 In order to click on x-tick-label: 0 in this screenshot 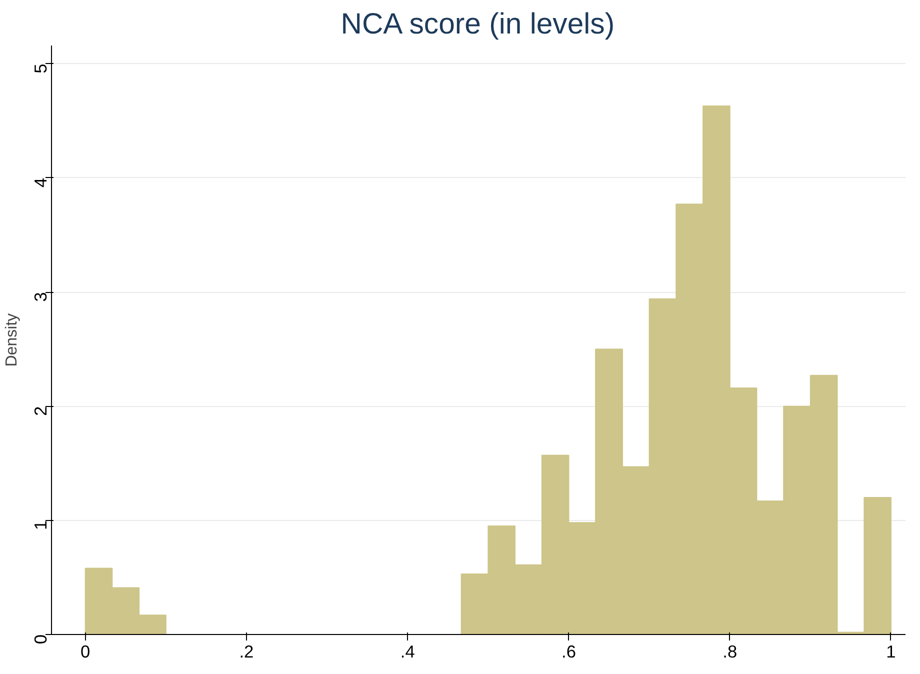, I will do `click(85, 652)`.